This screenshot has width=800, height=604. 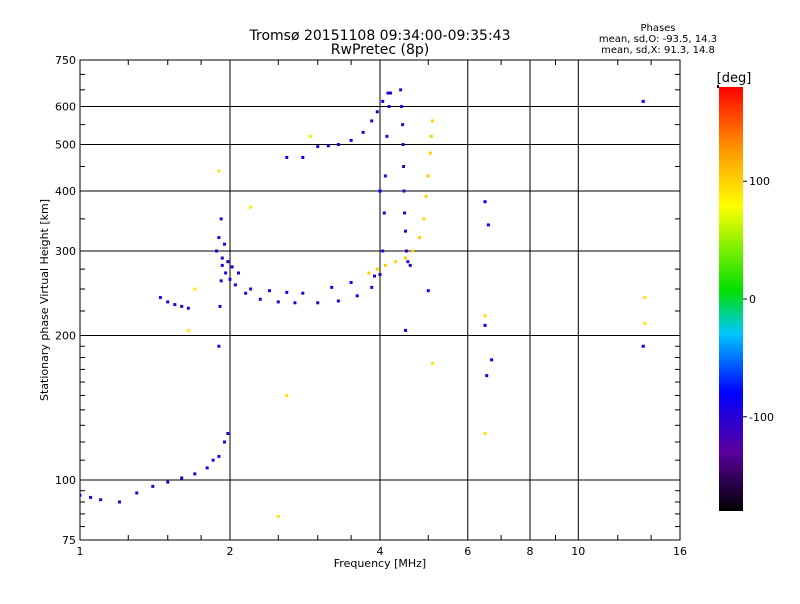 What do you see at coordinates (44, 300) in the screenshot?
I see `y-axis-label: Stationary phase Virtual Height [km]` at bounding box center [44, 300].